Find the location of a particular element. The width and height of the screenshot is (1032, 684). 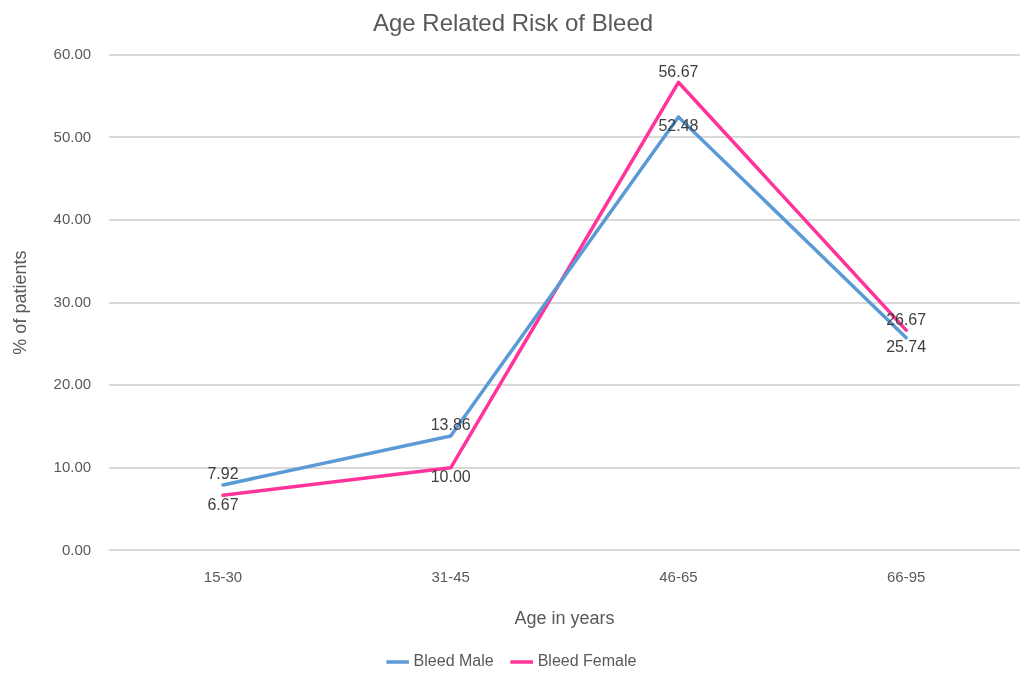

y-tick-label: 30.00 is located at coordinates (72, 301).